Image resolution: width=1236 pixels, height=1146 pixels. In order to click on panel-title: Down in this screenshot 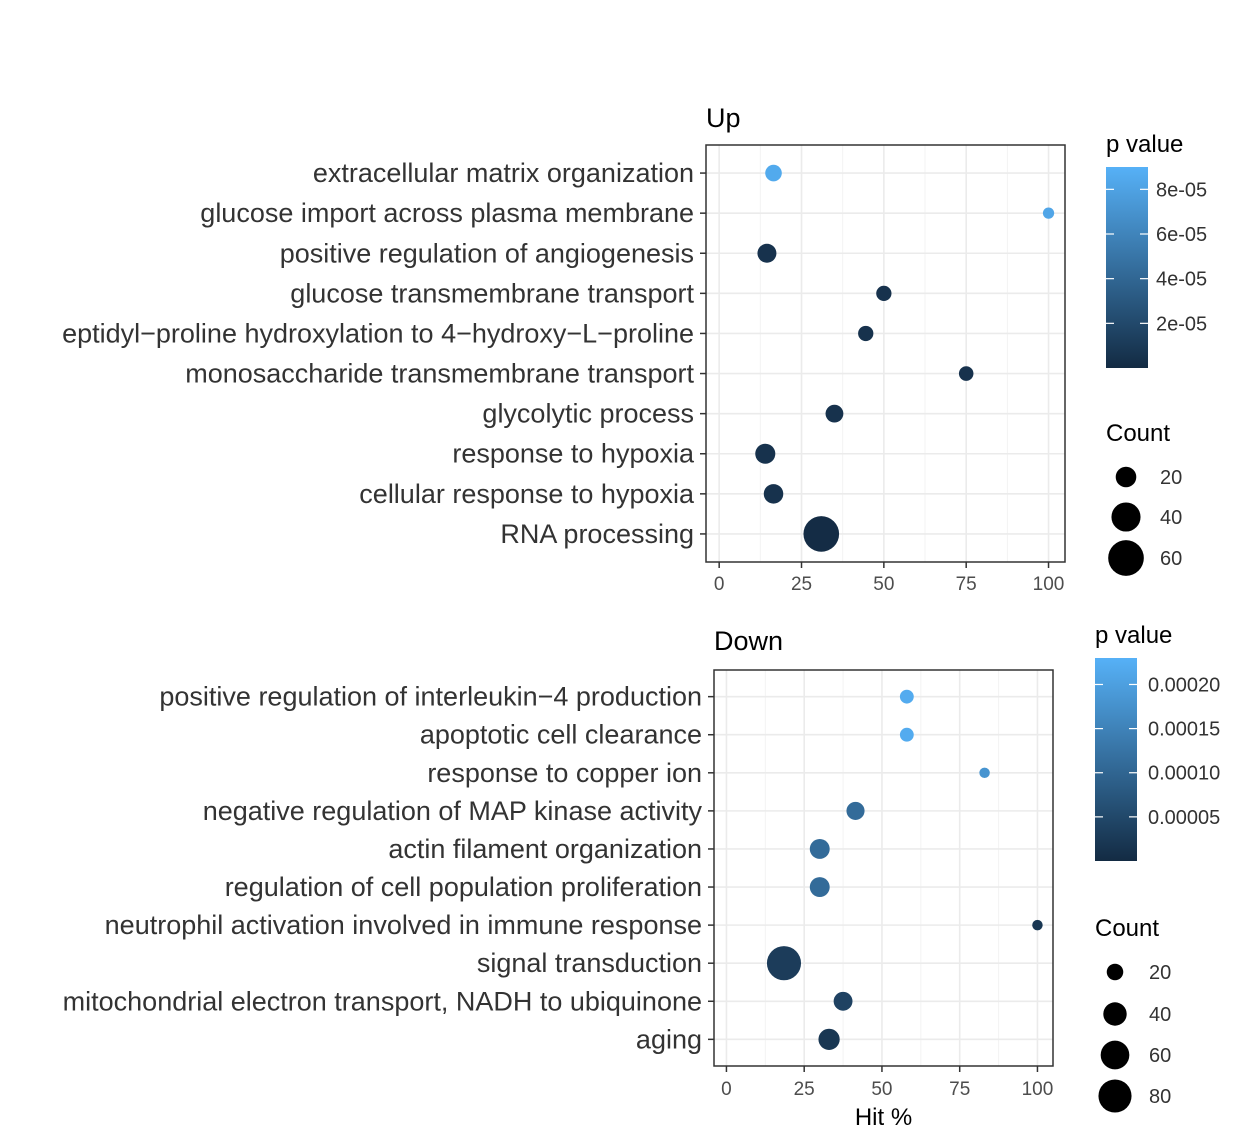, I will do `click(748, 641)`.